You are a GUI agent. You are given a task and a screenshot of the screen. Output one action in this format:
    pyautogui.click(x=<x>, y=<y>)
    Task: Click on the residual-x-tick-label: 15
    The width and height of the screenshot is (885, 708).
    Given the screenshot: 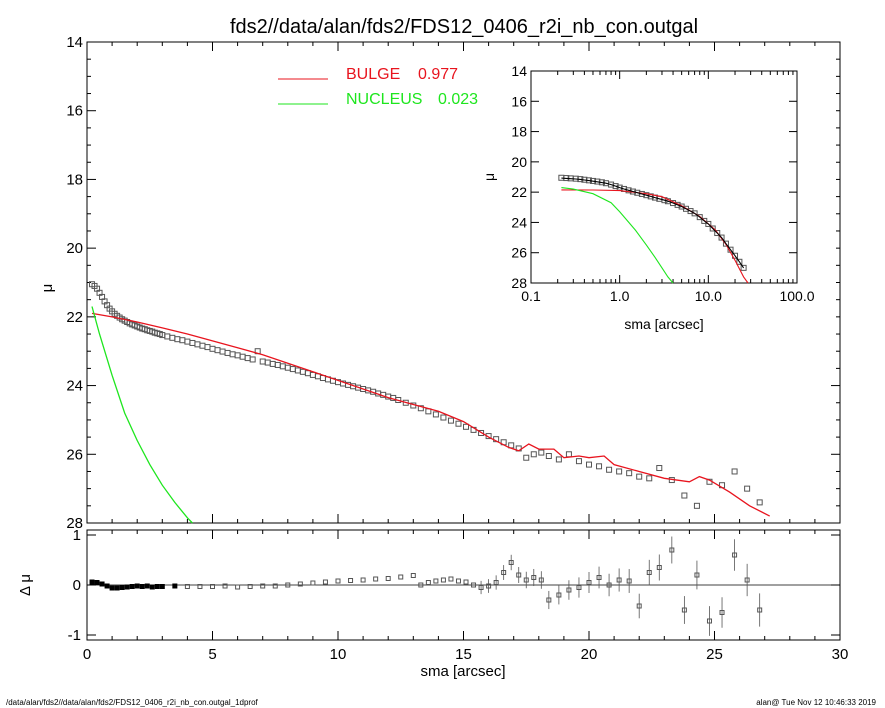 What is the action you would take?
    pyautogui.click(x=463, y=654)
    